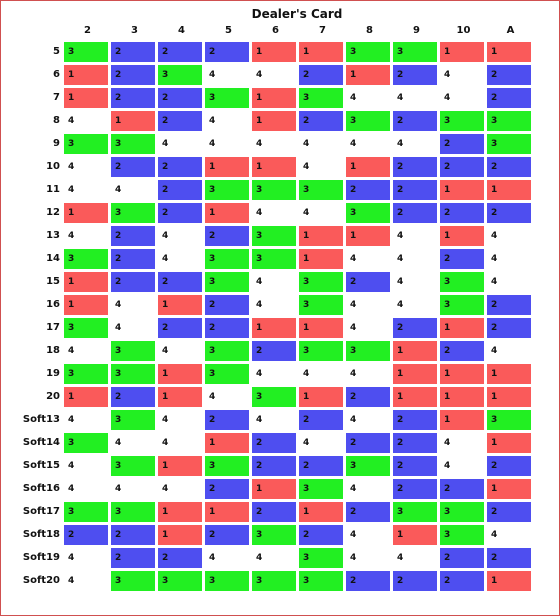 Image resolution: width=560 pixels, height=616 pixels. I want to click on row-label: 13, so click(53, 235).